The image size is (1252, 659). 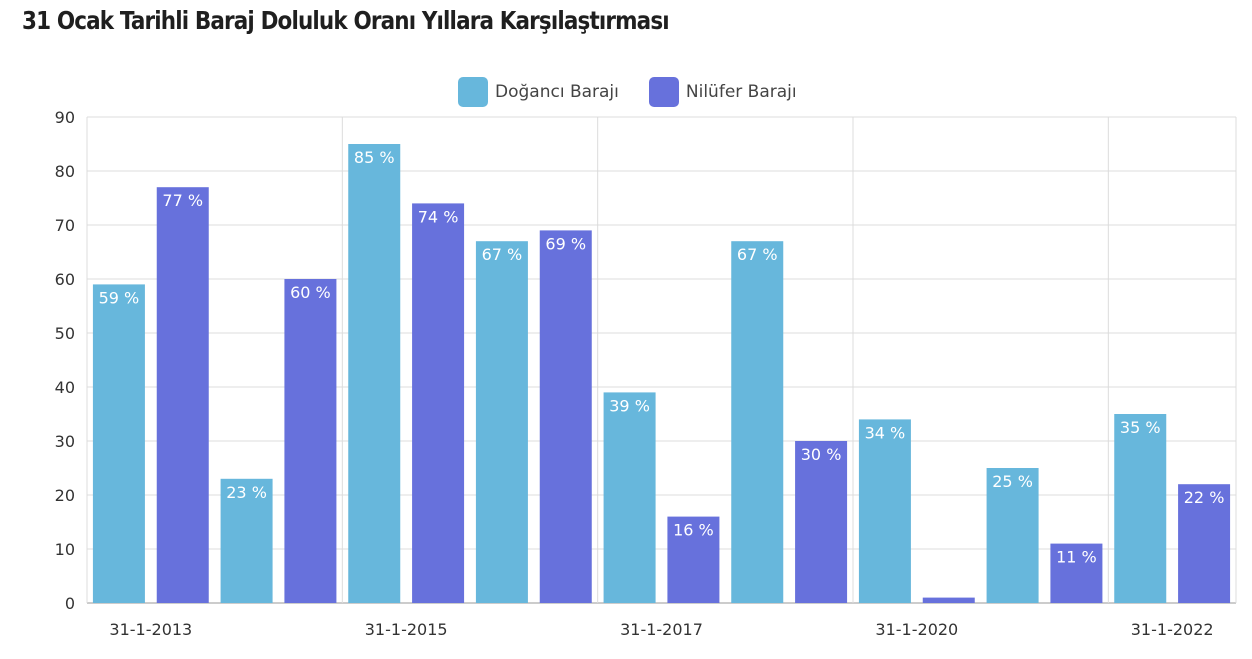 I want to click on legend-item-nilufer: Nilüfer Barajı, so click(x=722, y=92).